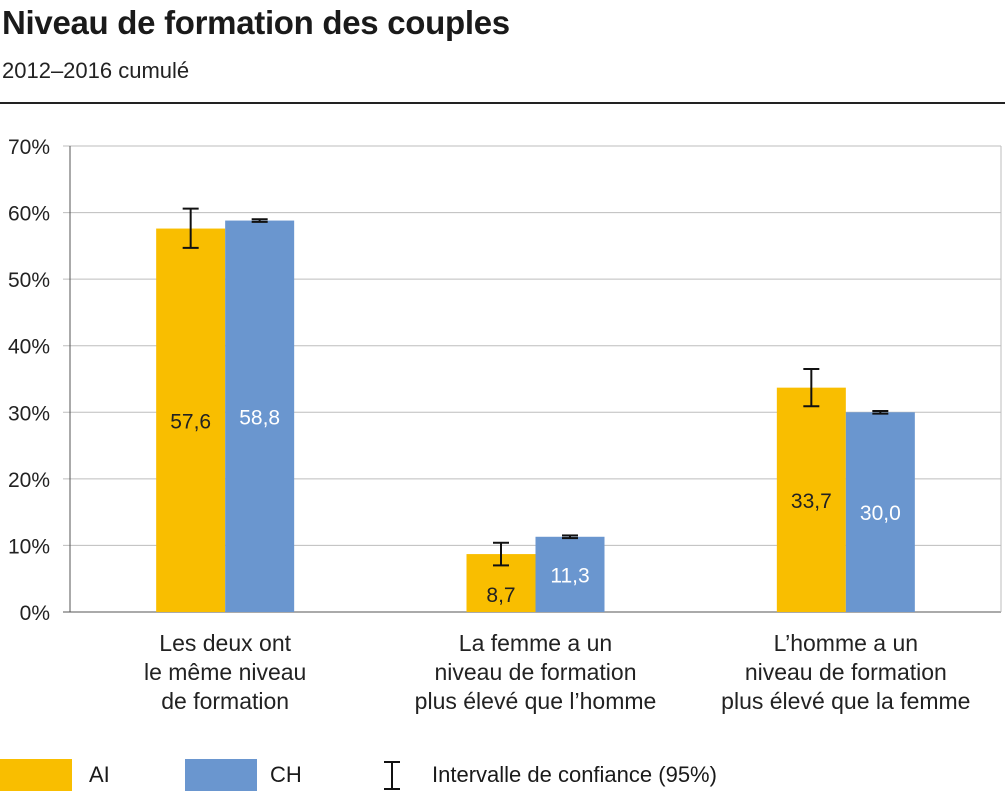 This screenshot has width=1005, height=793. What do you see at coordinates (845, 701) in the screenshot?
I see `x-tick-label-line: plus élevé que la femme` at bounding box center [845, 701].